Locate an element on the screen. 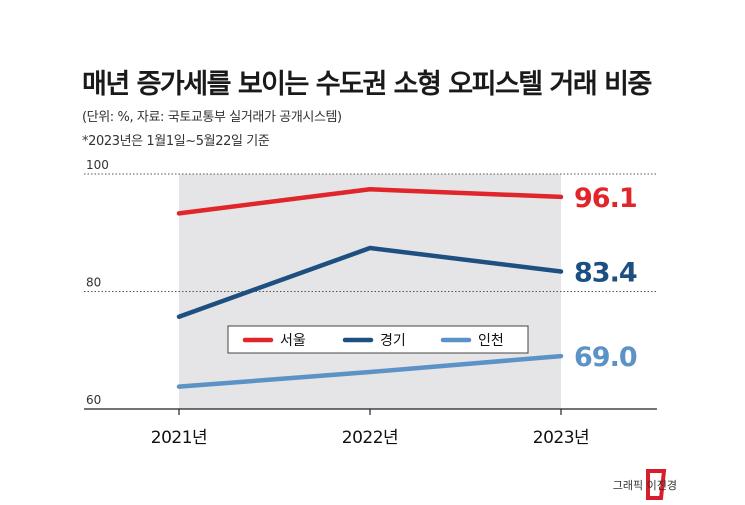 Image resolution: width=745 pixels, height=505 pixels. y-axis-ticks: 100 80 60 is located at coordinates (97, 282).